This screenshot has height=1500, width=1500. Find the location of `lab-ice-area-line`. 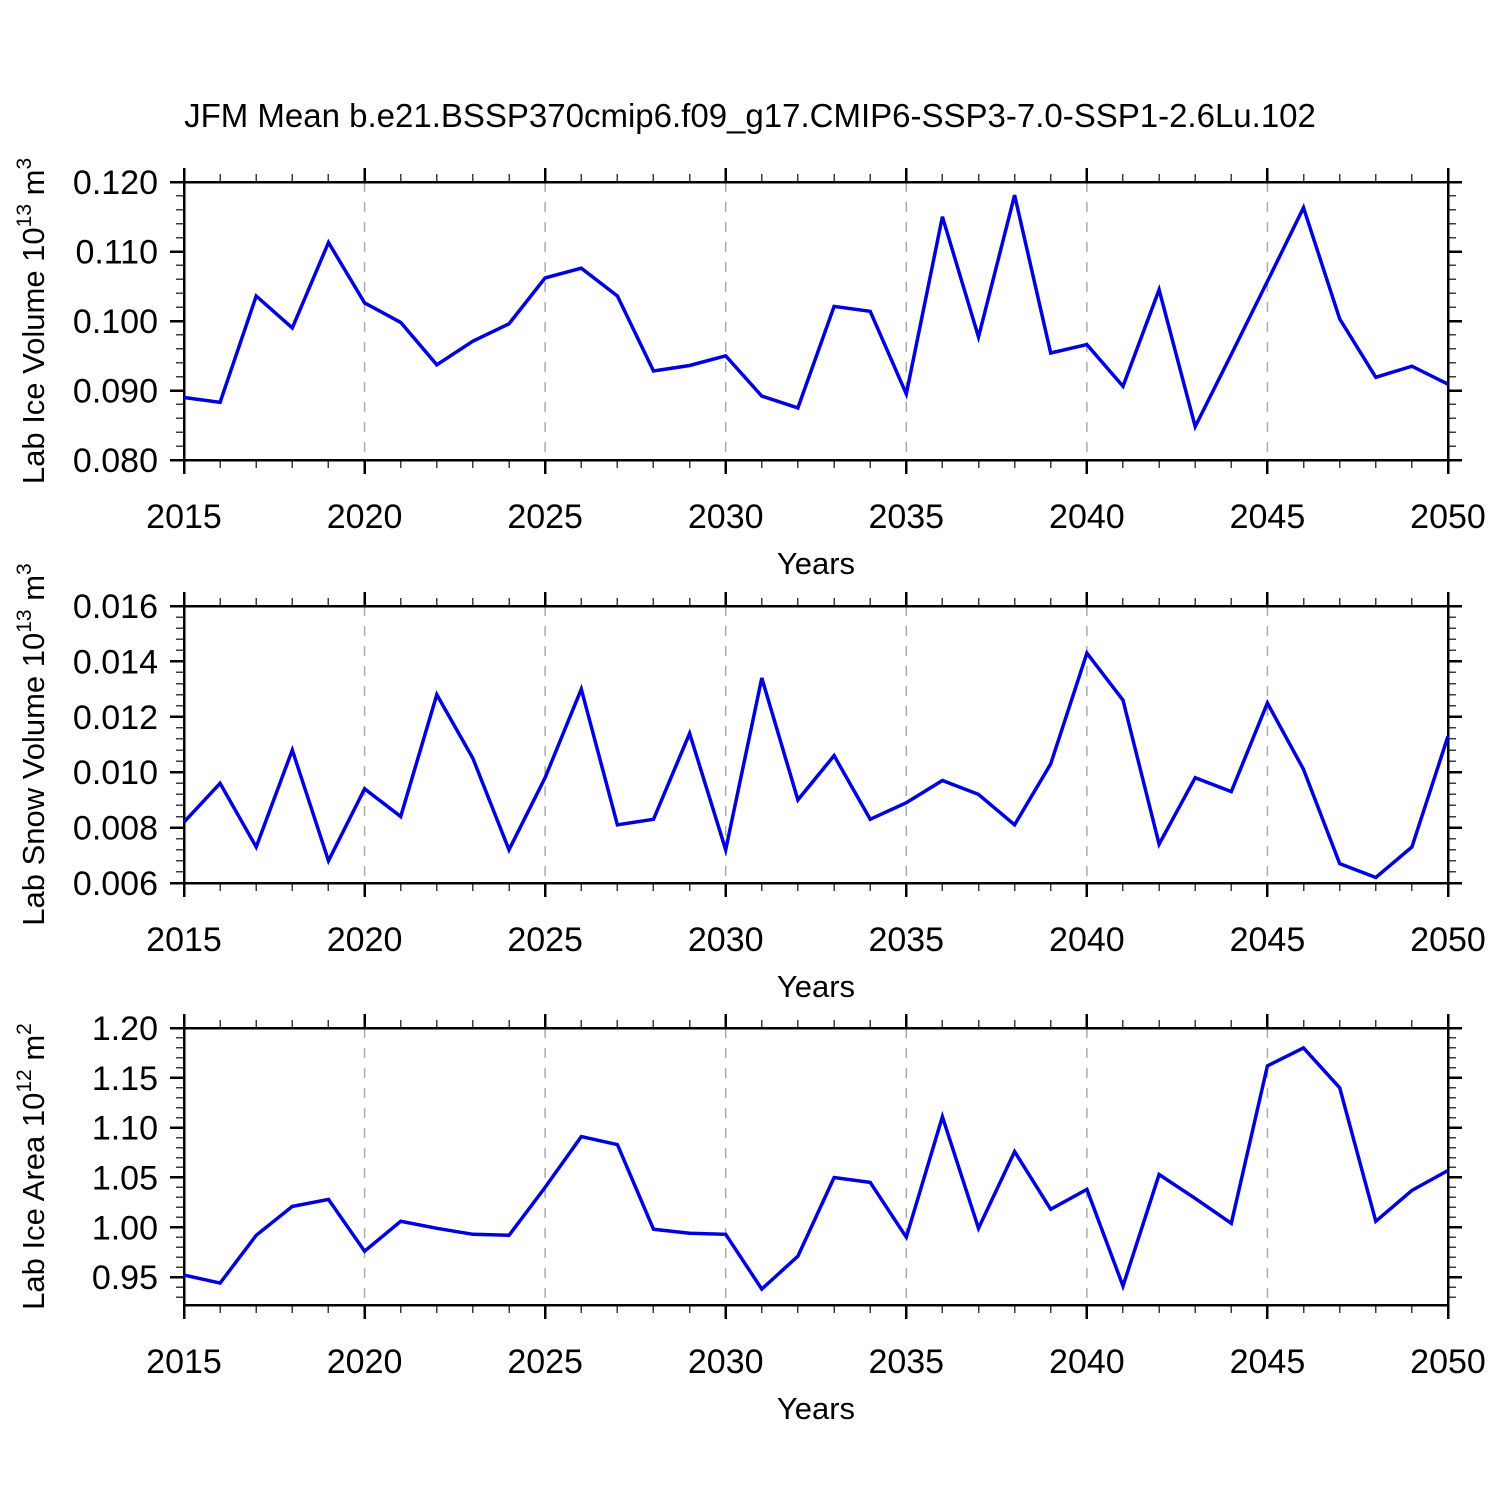

lab-ice-area-line is located at coordinates (816, 1168).